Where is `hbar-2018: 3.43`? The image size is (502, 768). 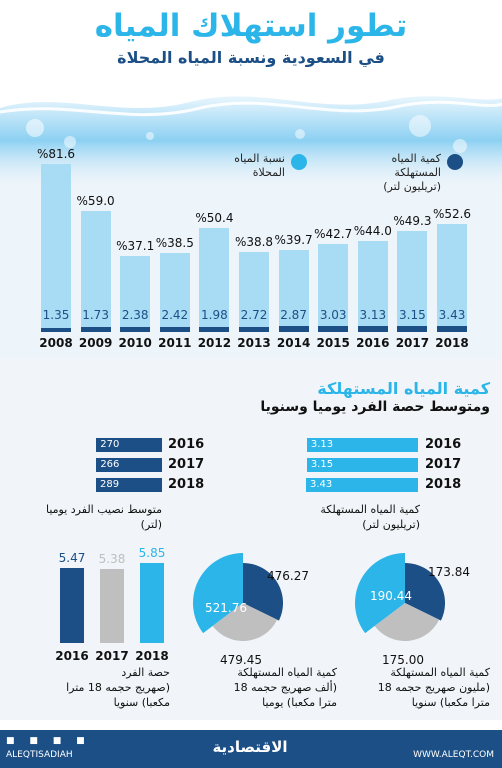 hbar-2018: 3.43 is located at coordinates (362, 485).